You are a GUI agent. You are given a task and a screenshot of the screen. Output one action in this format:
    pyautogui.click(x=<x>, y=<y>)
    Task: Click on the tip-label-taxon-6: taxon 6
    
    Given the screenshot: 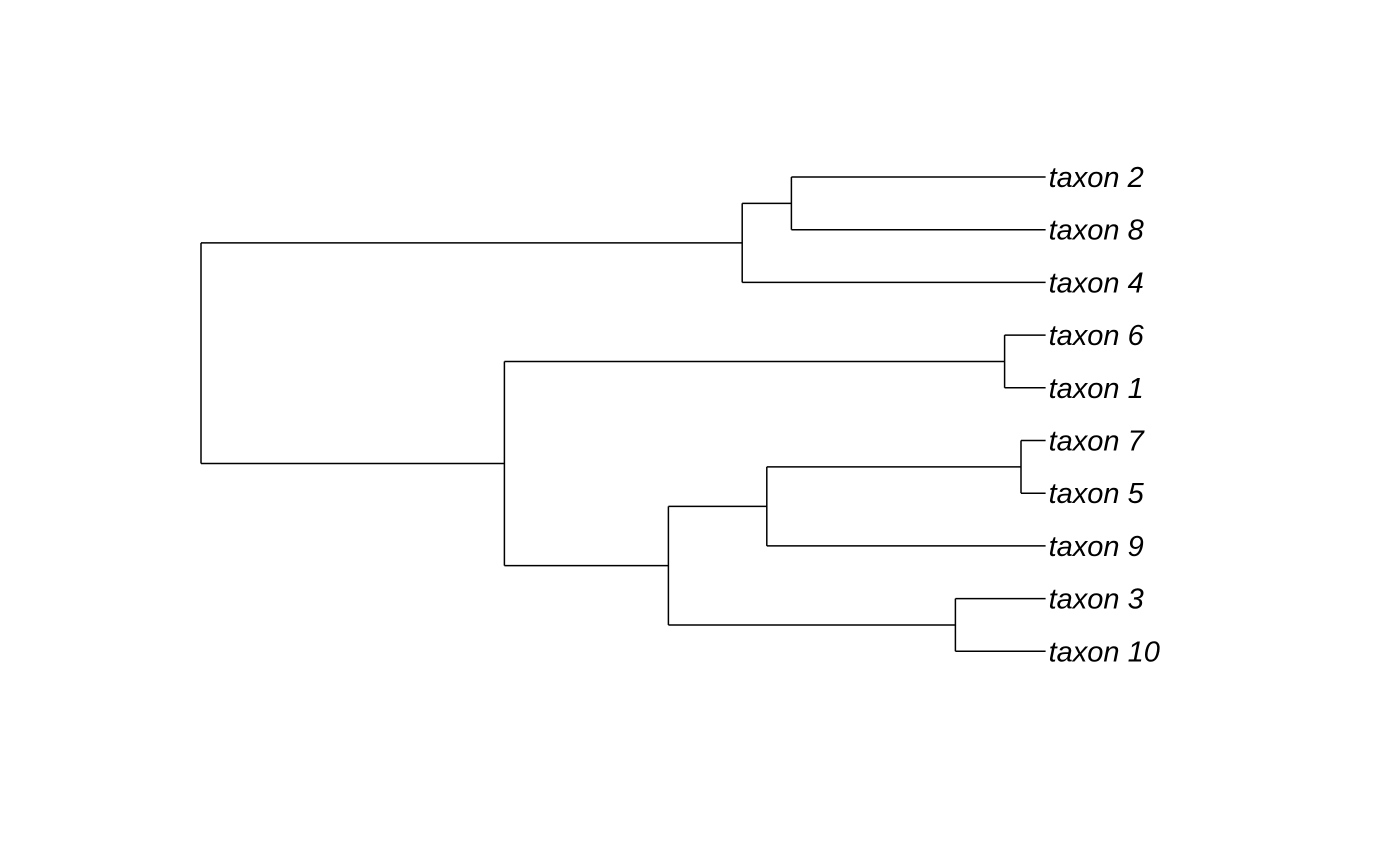 What is the action you would take?
    pyautogui.click(x=1097, y=336)
    